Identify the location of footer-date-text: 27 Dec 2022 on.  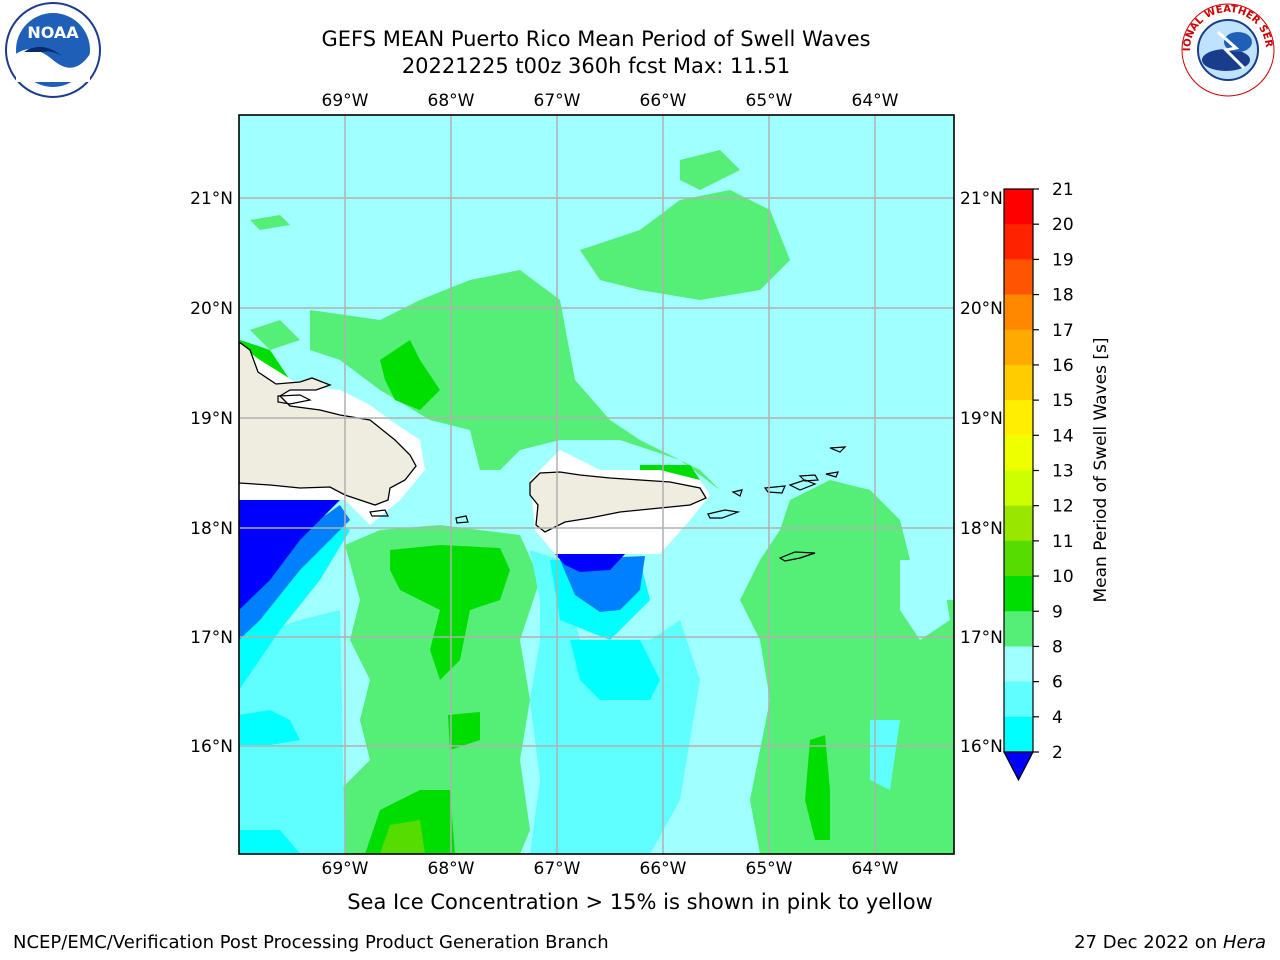
(1148, 942).